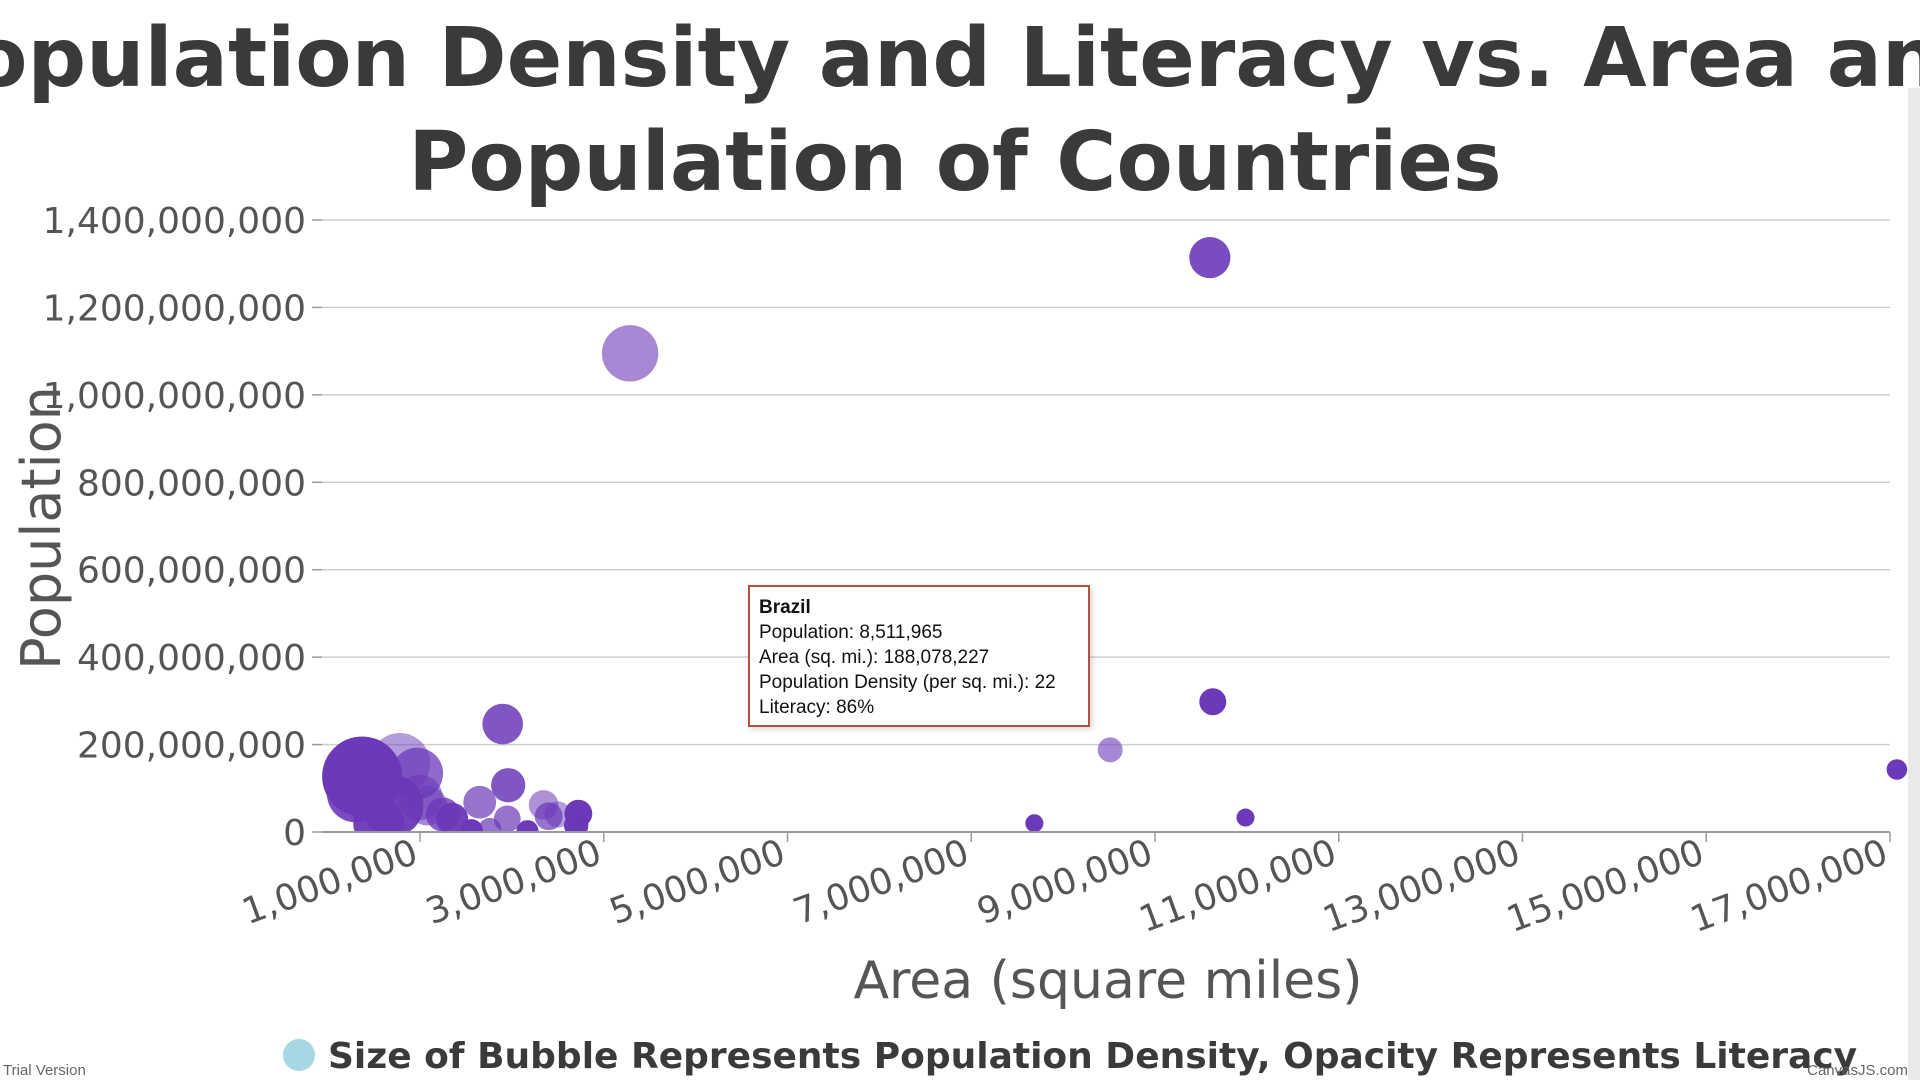  Describe the element at coordinates (191, 746) in the screenshot. I see `y-tick-label: 200,000,000` at that location.